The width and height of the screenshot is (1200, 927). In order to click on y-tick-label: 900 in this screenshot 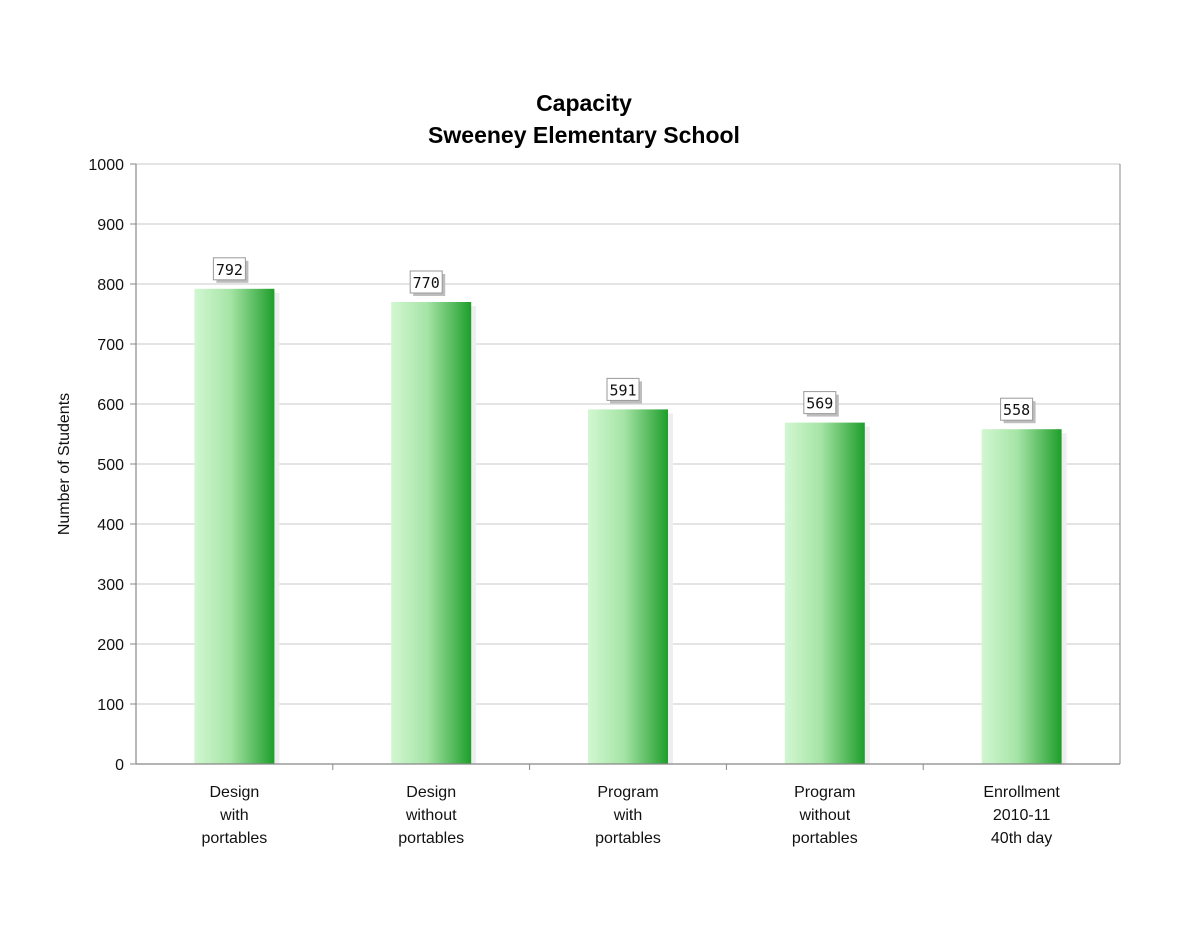, I will do `click(110, 225)`.